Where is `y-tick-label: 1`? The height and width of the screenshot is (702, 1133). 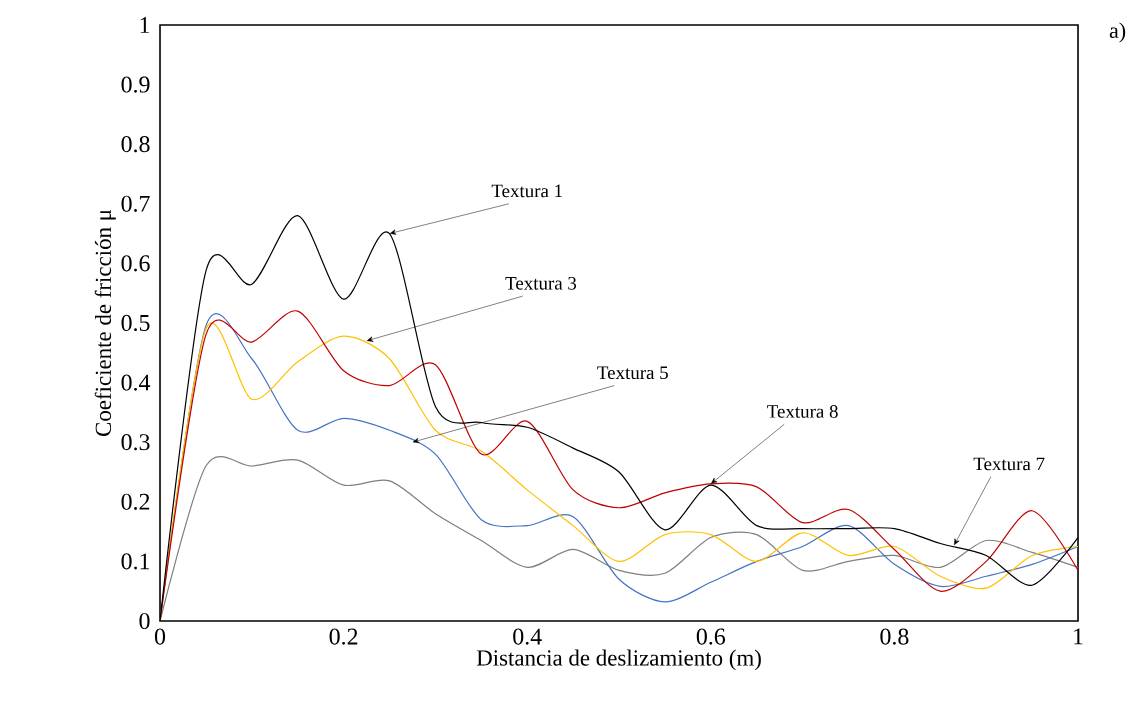 y-tick-label: 1 is located at coordinates (145, 25).